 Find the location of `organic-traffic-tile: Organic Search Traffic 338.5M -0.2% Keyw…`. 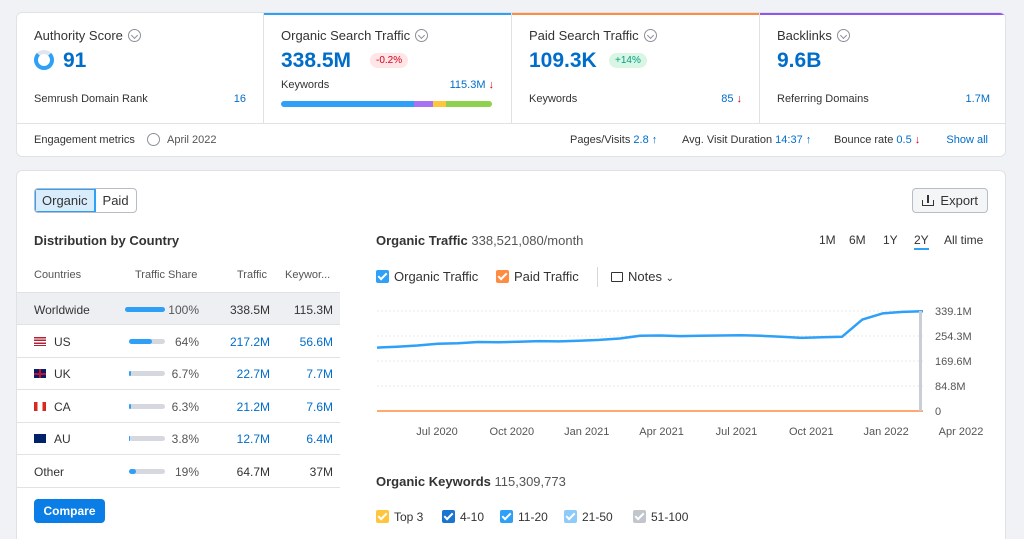

organic-traffic-tile: Organic Search Traffic 338.5M -0.2% Keyw… is located at coordinates (388, 68).